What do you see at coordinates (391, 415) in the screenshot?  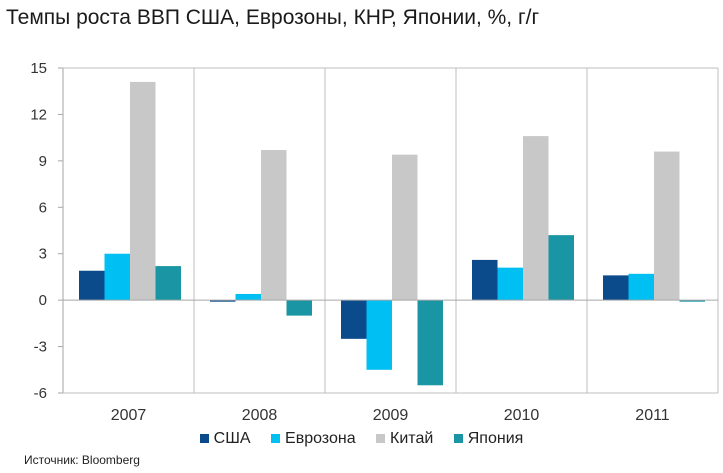 I see `x-tick-label: 2009` at bounding box center [391, 415].